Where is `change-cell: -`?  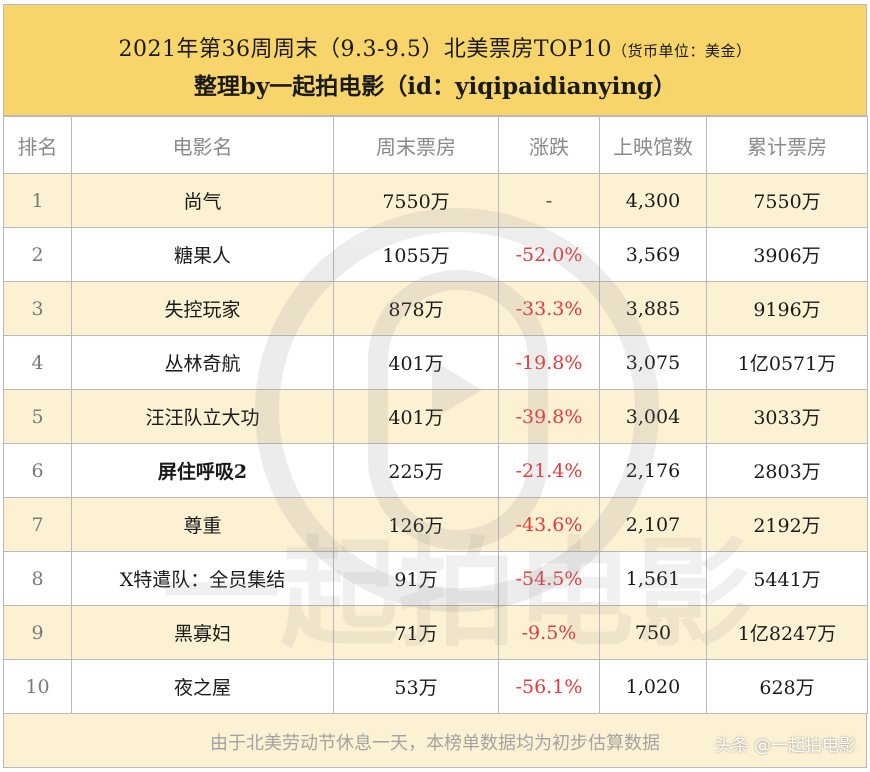 change-cell: - is located at coordinates (549, 200).